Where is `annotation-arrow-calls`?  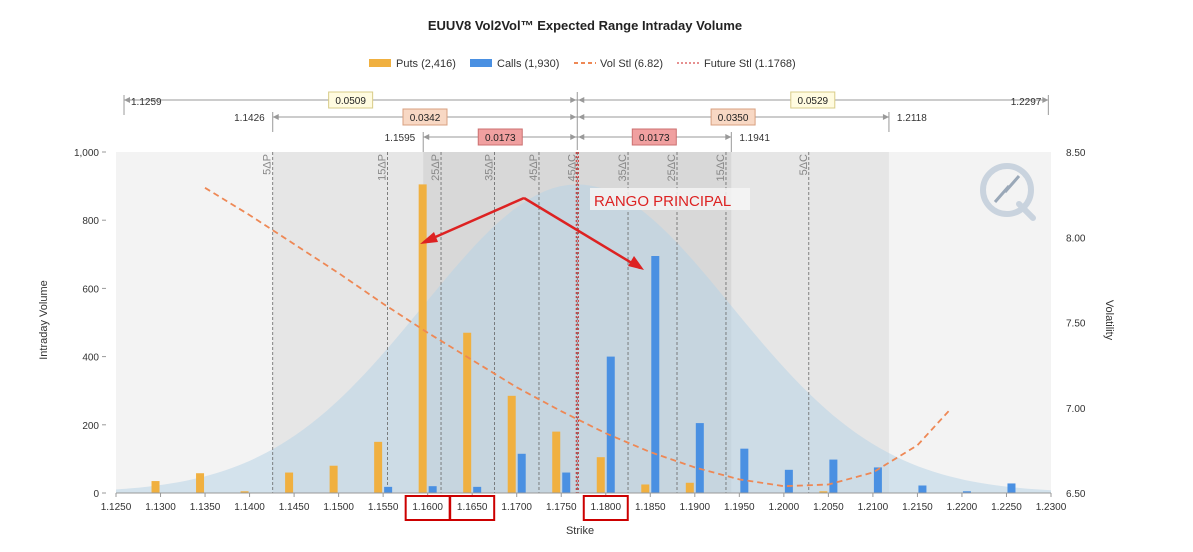 annotation-arrow-calls is located at coordinates (582, 233).